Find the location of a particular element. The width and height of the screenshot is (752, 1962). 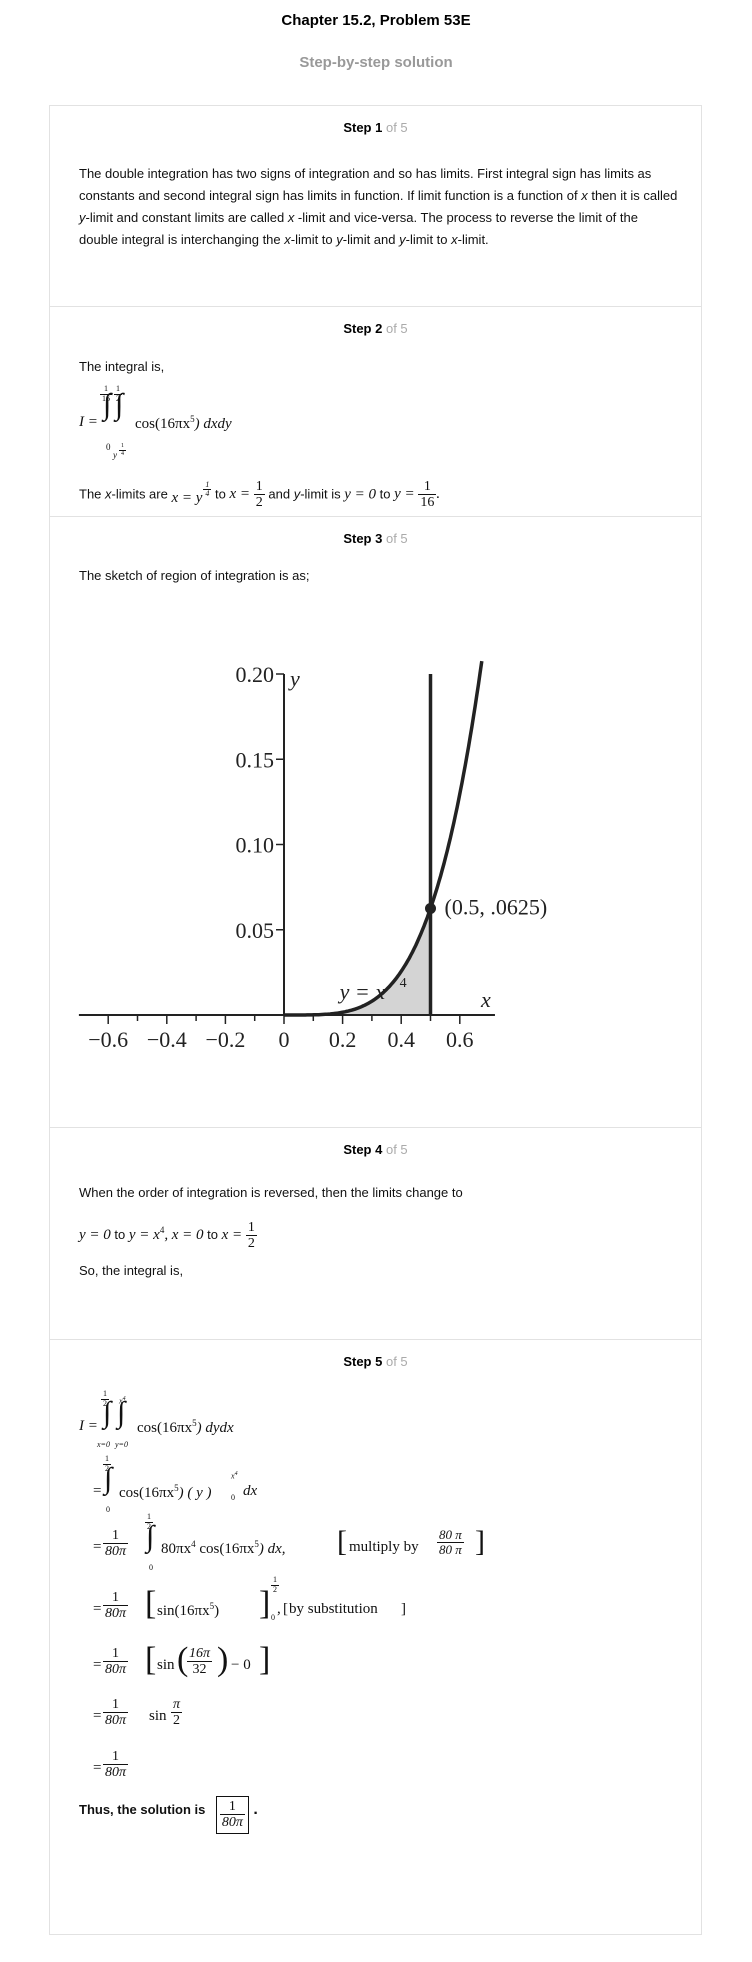

y-tick-label: 0.15 is located at coordinates (255, 759).